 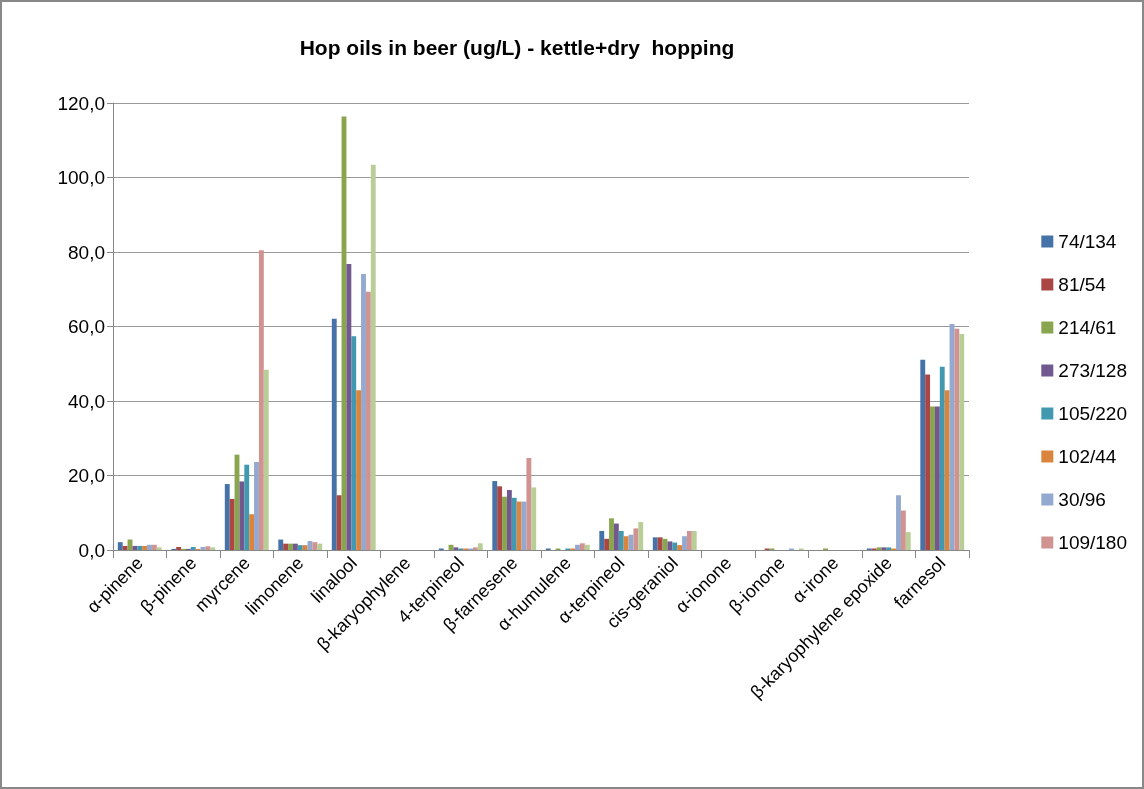 I want to click on y-tick-label: 0,0, so click(x=91, y=550).